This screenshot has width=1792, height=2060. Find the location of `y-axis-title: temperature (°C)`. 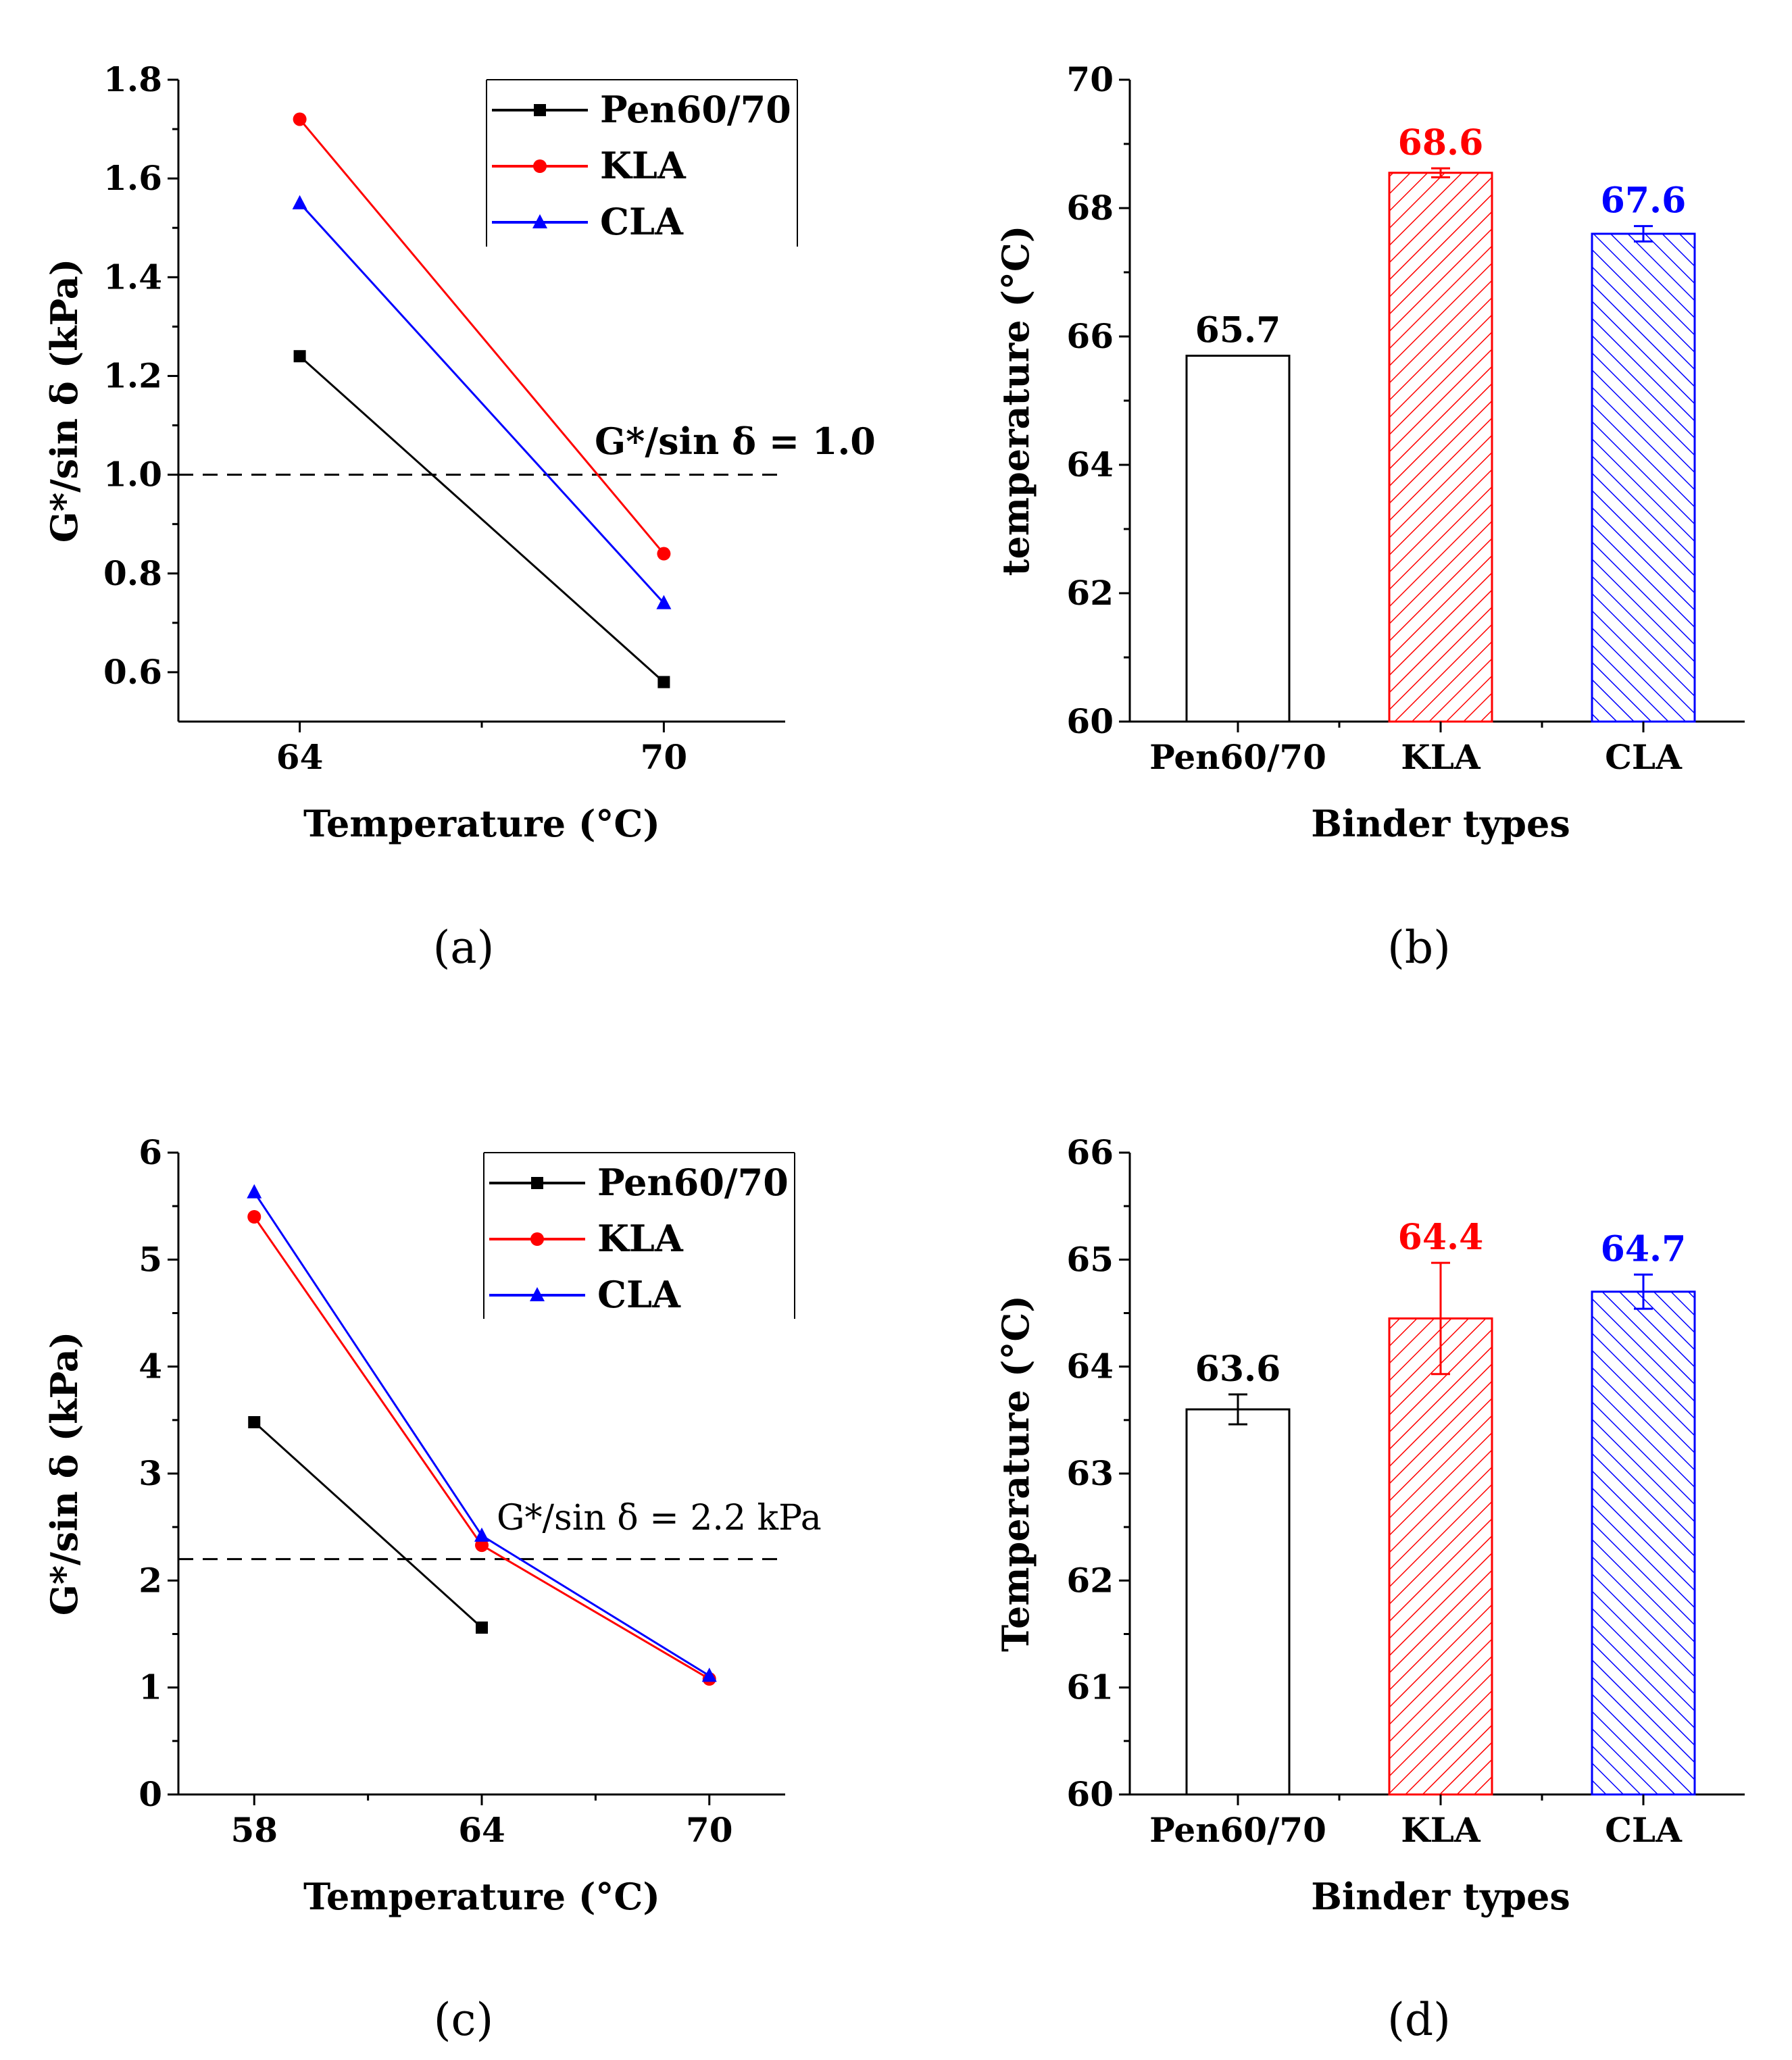

y-axis-title: temperature (°C) is located at coordinates (1015, 401).